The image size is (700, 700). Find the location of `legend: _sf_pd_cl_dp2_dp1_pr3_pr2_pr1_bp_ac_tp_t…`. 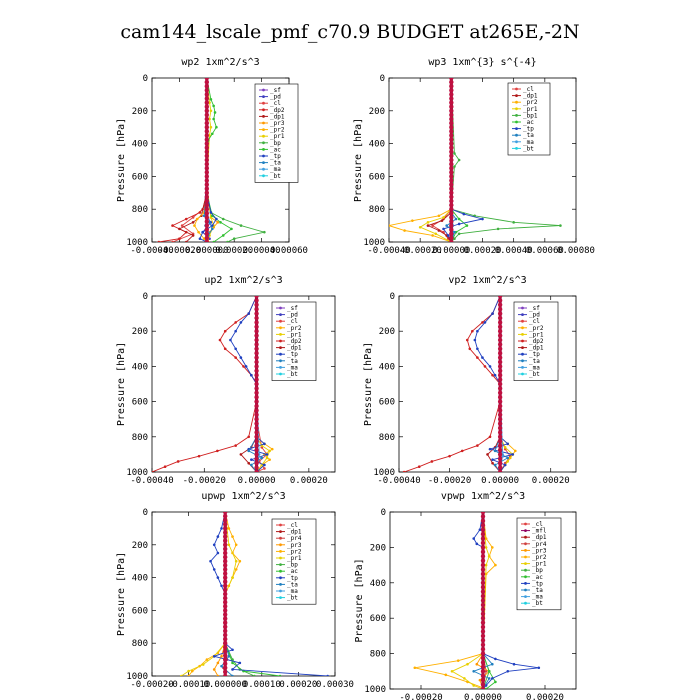

legend: _sf_pd_cl_dp2_dp1_pr3_pr2_pr1_bp_ac_tp_t… is located at coordinates (276, 133).